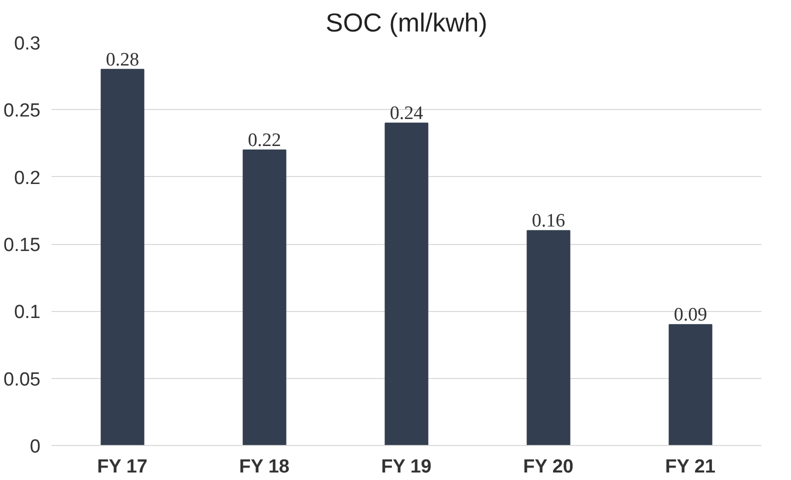 The width and height of the screenshot is (791, 480). Describe the element at coordinates (549, 221) in the screenshot. I see `data-label: 0.16` at that location.